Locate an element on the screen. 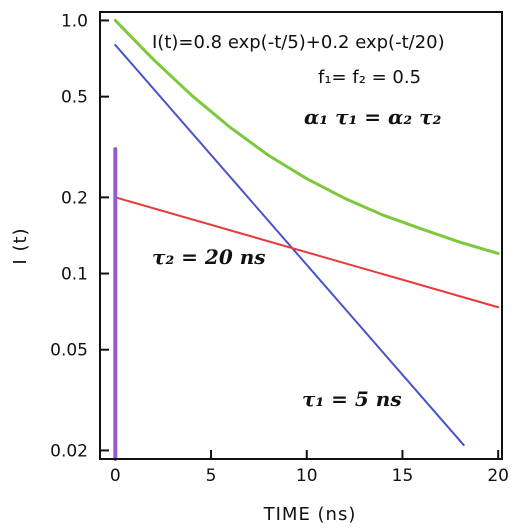 This screenshot has width=517, height=529. equation-annotation: I(t)=0.8 exp(-t/5)+0.2 exp(-t/20) is located at coordinates (298, 42).